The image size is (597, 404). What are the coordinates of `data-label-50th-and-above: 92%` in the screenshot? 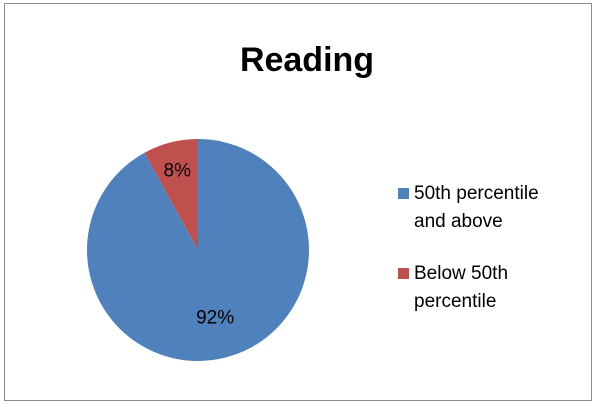 It's located at (215, 318).